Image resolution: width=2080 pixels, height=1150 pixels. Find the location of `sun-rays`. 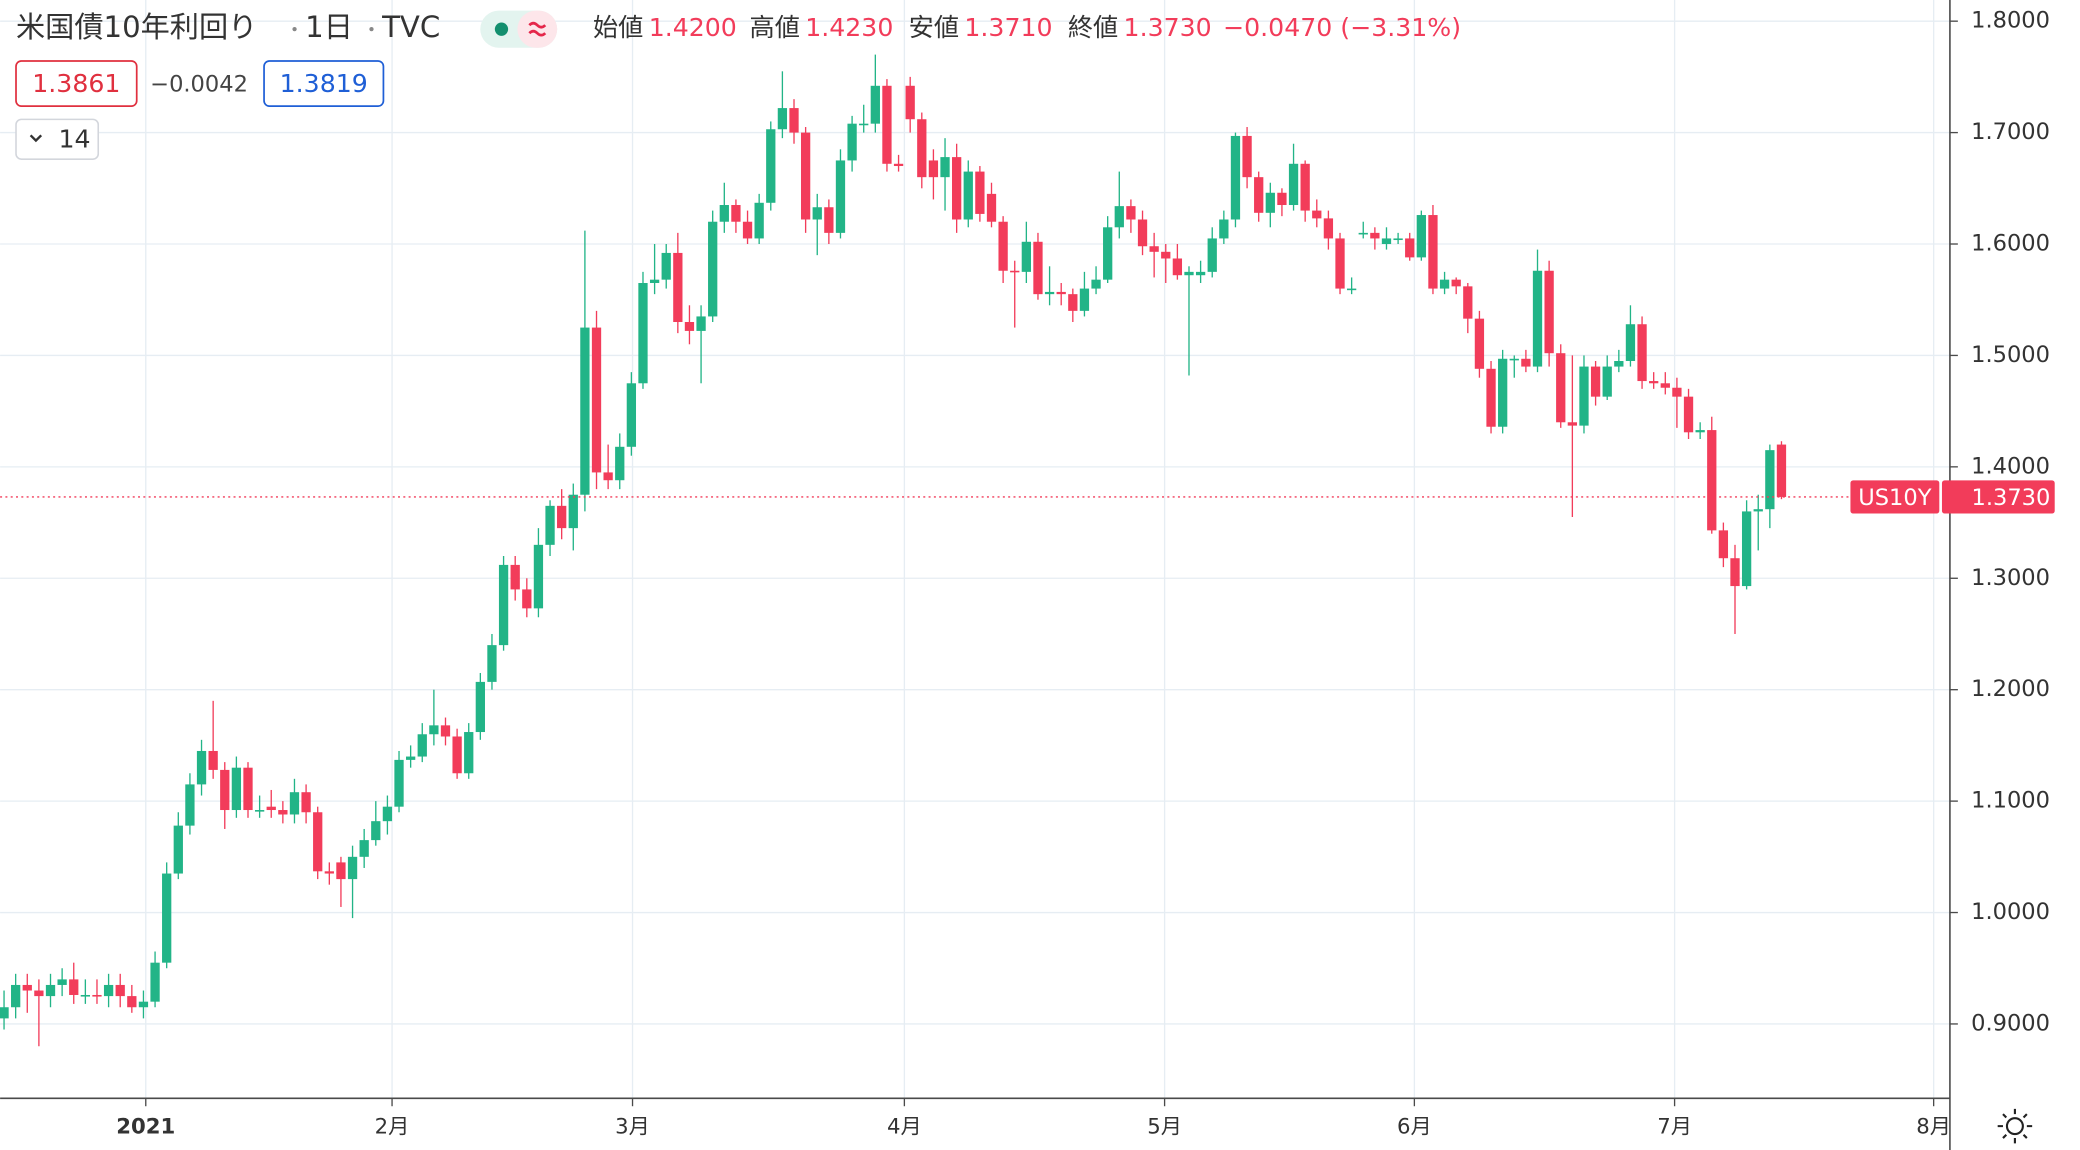

sun-rays is located at coordinates (2015, 1126).